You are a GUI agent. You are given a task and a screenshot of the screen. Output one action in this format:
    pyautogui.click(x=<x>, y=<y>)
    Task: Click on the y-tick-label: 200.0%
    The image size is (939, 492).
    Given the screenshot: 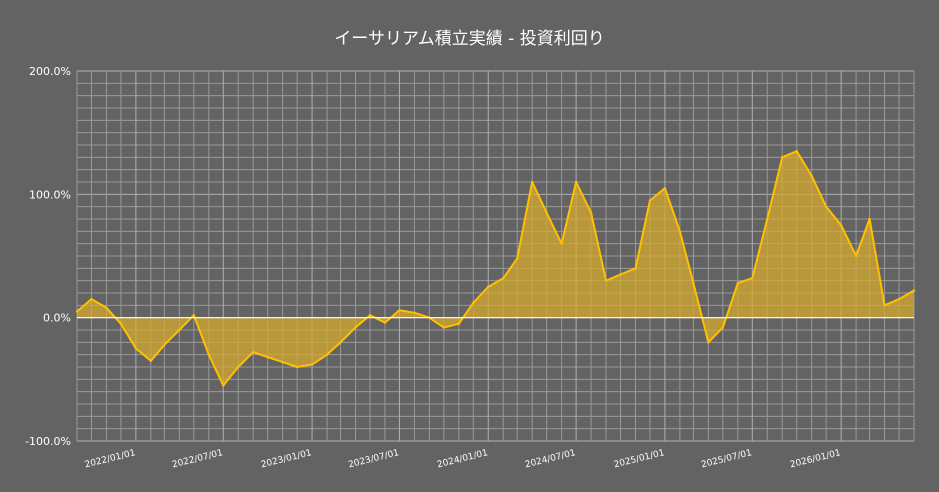 What is the action you would take?
    pyautogui.click(x=50, y=71)
    